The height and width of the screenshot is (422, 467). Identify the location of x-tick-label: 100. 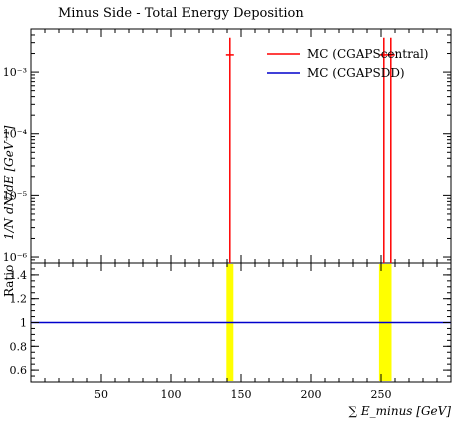
(171, 394).